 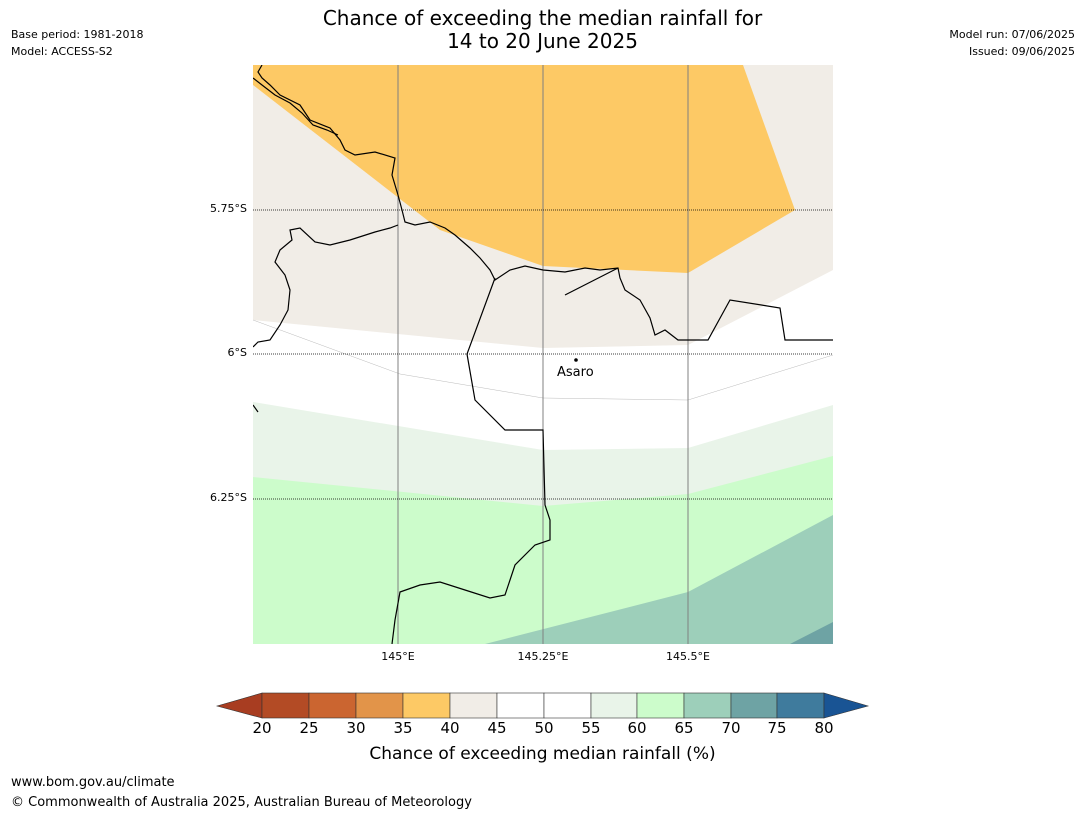 I want to click on colorbar-tick: 30, so click(x=356, y=728).